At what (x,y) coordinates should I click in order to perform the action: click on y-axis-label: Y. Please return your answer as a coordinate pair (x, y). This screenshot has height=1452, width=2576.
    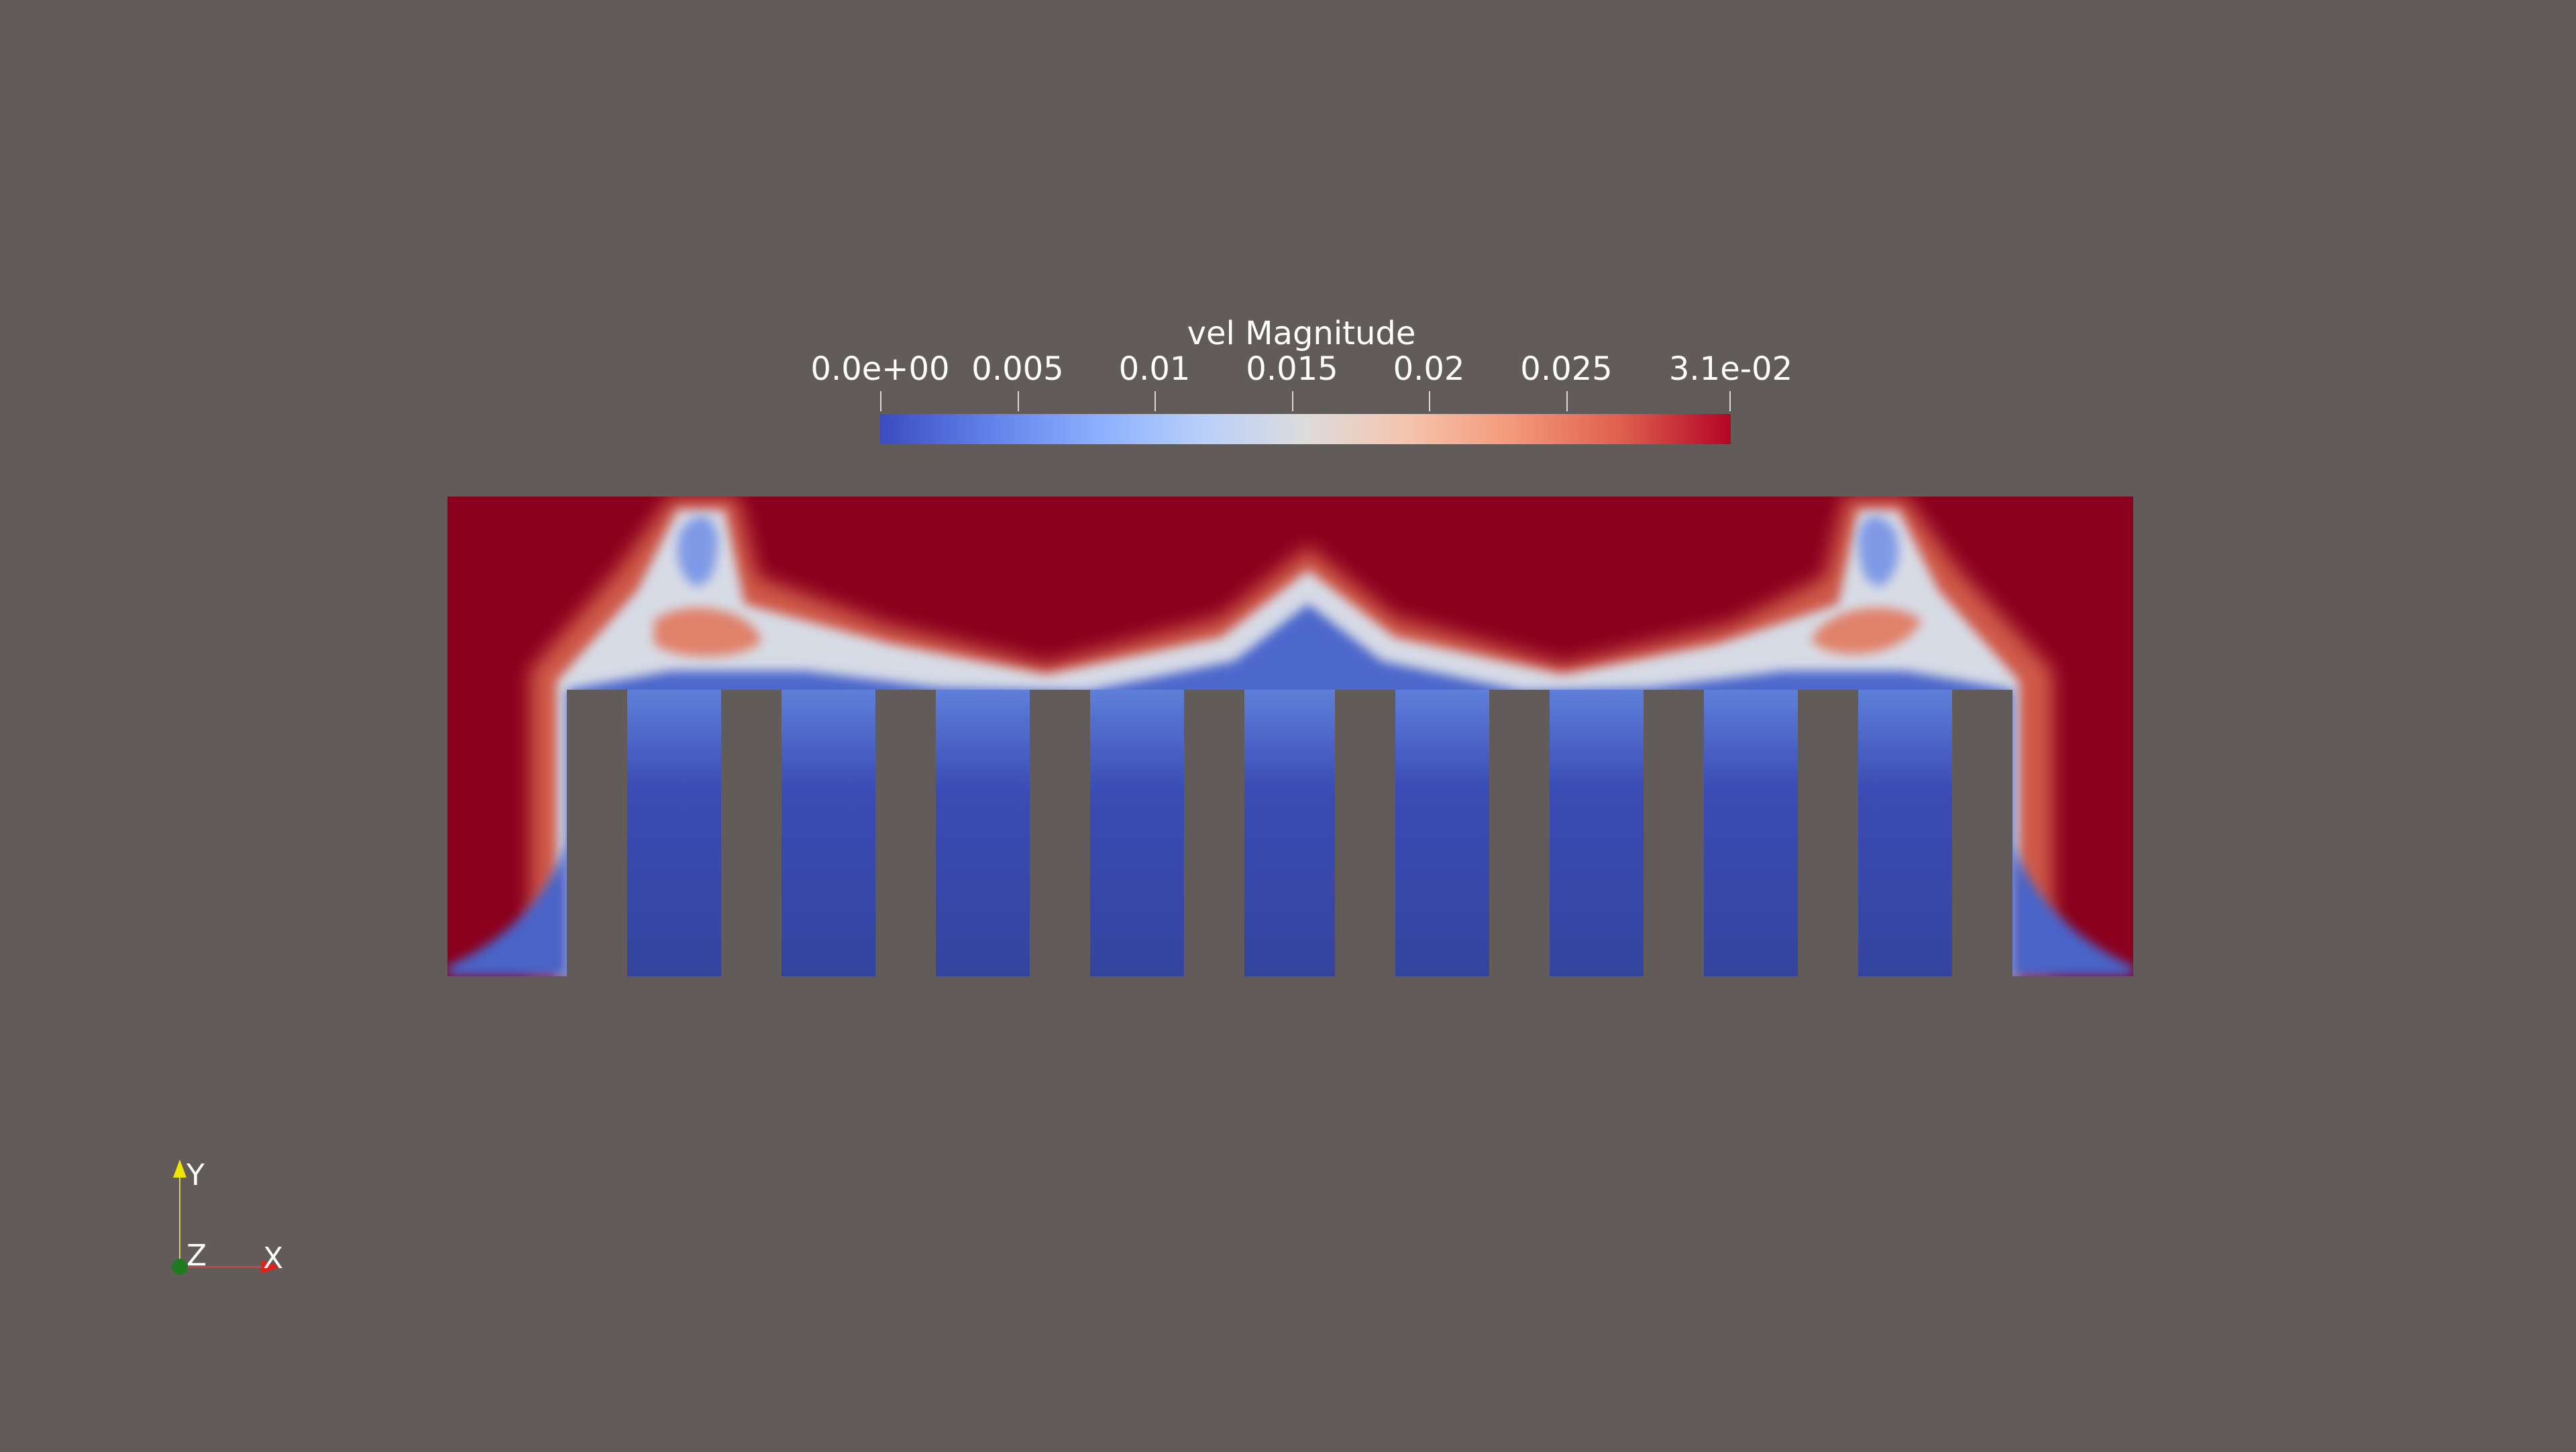
    Looking at the image, I should click on (195, 1175).